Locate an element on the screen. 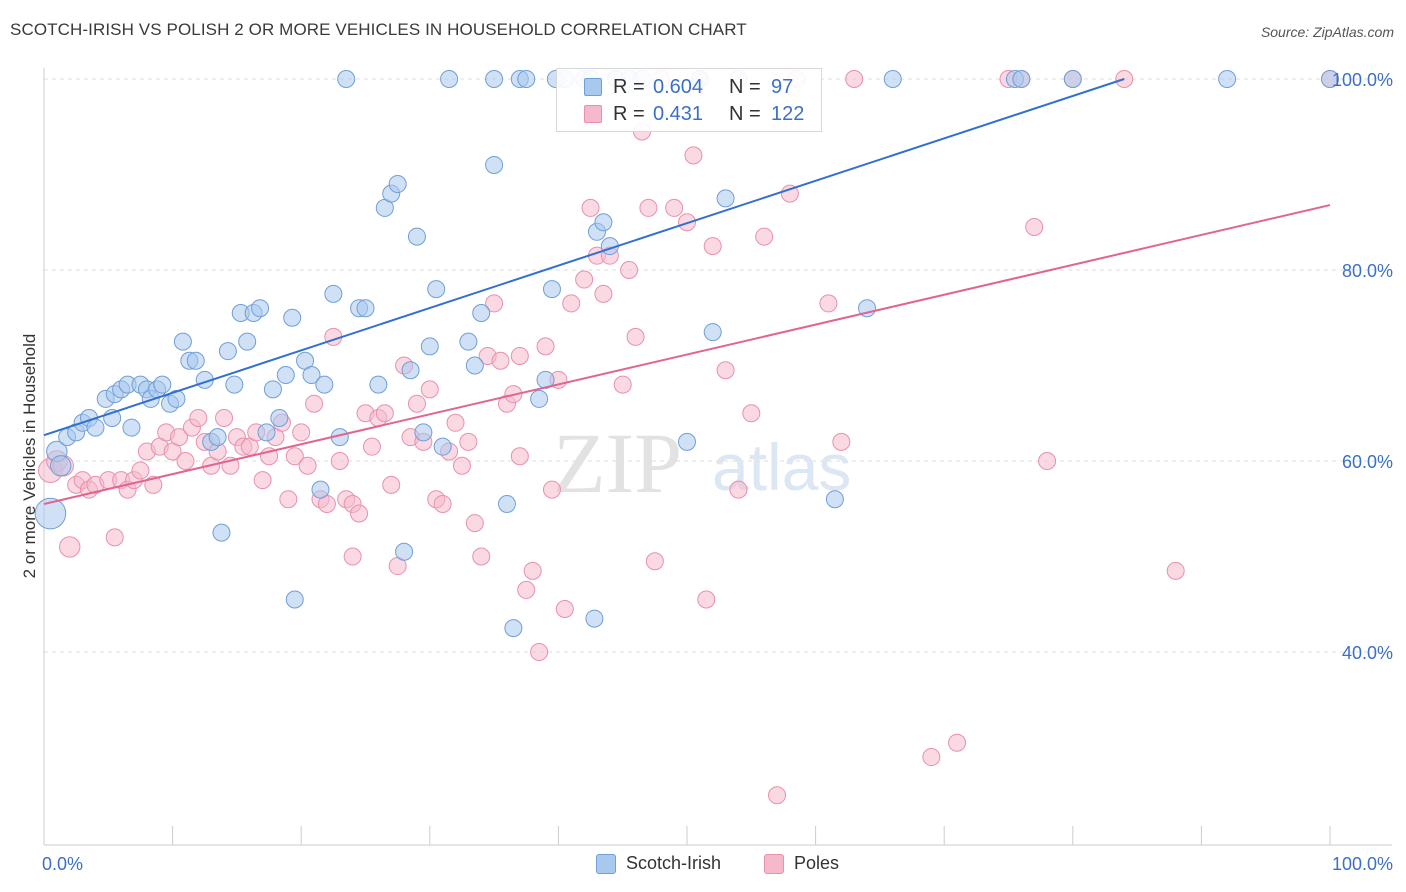  bottom-legend-label: Scotch-Irish is located at coordinates (674, 863).